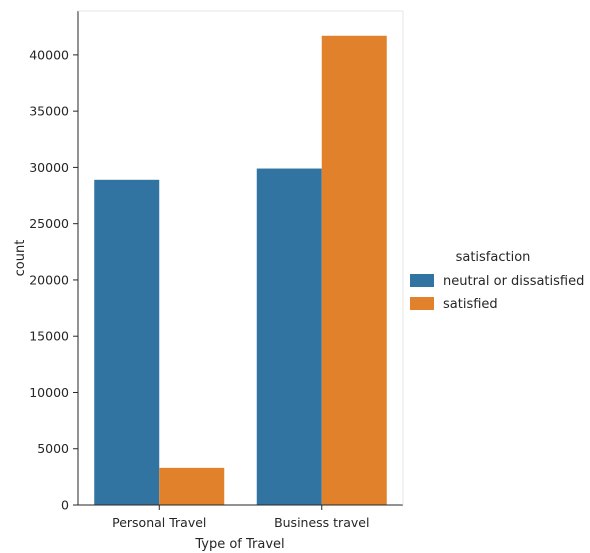 This screenshot has height=553, width=590. I want to click on legend-items: neutral or dissatisfied satisfied, so click(497, 293).